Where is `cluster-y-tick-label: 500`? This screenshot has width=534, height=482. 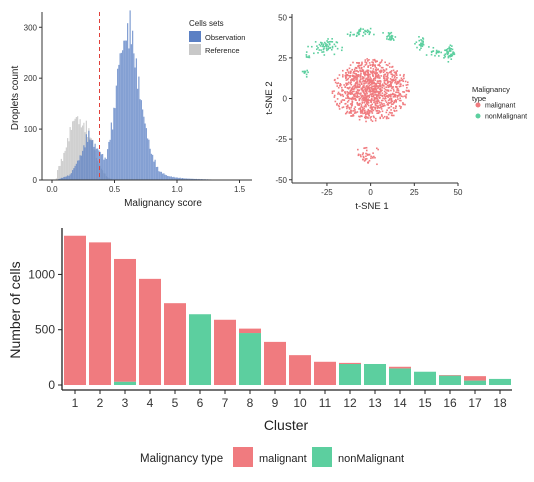
cluster-y-tick-label: 500 is located at coordinates (45, 330).